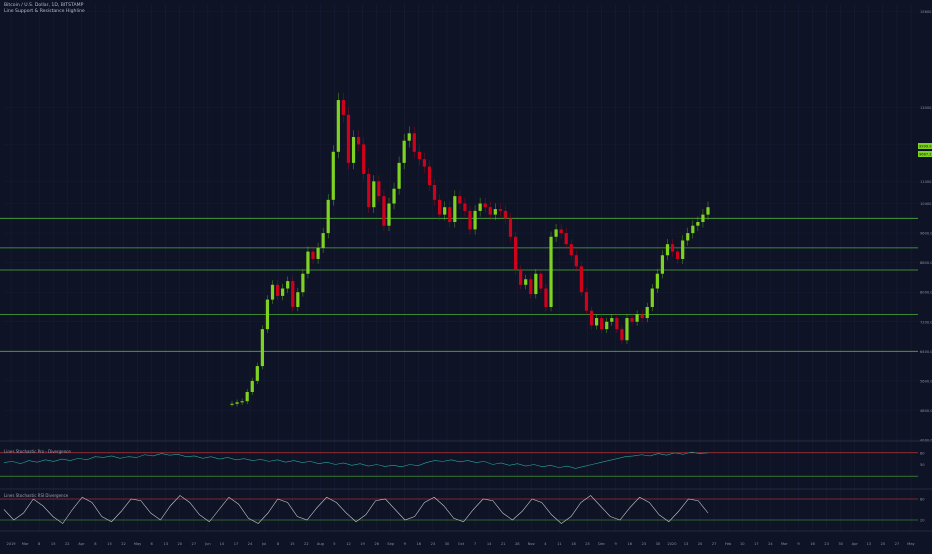 The width and height of the screenshot is (932, 554). Describe the element at coordinates (926, 293) in the screenshot. I see `price-tick-label: 8000.00` at that location.